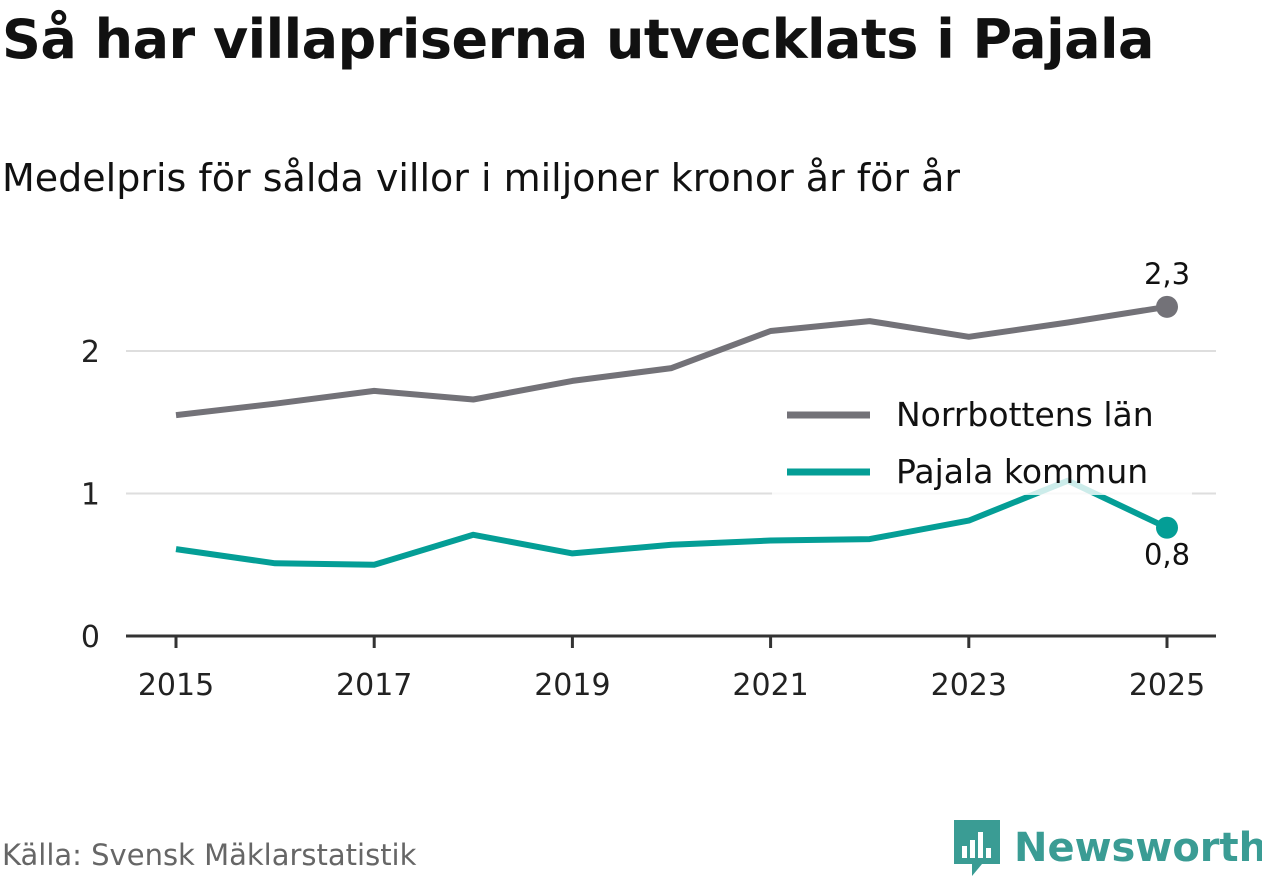 This screenshot has width=1262, height=879. What do you see at coordinates (578, 39) in the screenshot?
I see `chart-title: Så har villapriserna utvecklats i Pajala` at bounding box center [578, 39].